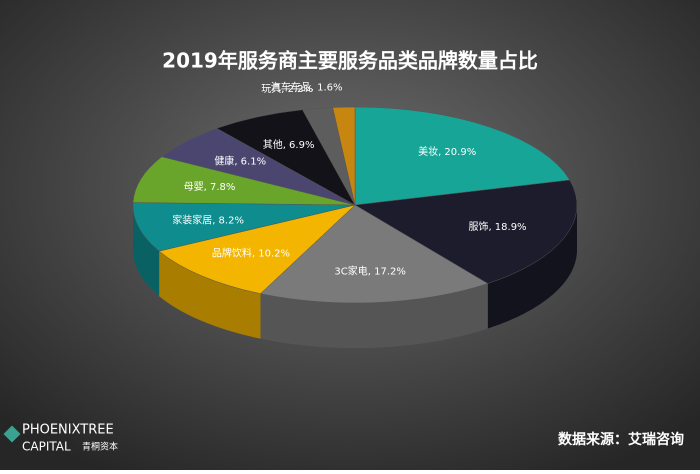 The height and width of the screenshot is (474, 700). Describe the element at coordinates (457, 152) in the screenshot. I see `label-value: , 20.9%` at that location.